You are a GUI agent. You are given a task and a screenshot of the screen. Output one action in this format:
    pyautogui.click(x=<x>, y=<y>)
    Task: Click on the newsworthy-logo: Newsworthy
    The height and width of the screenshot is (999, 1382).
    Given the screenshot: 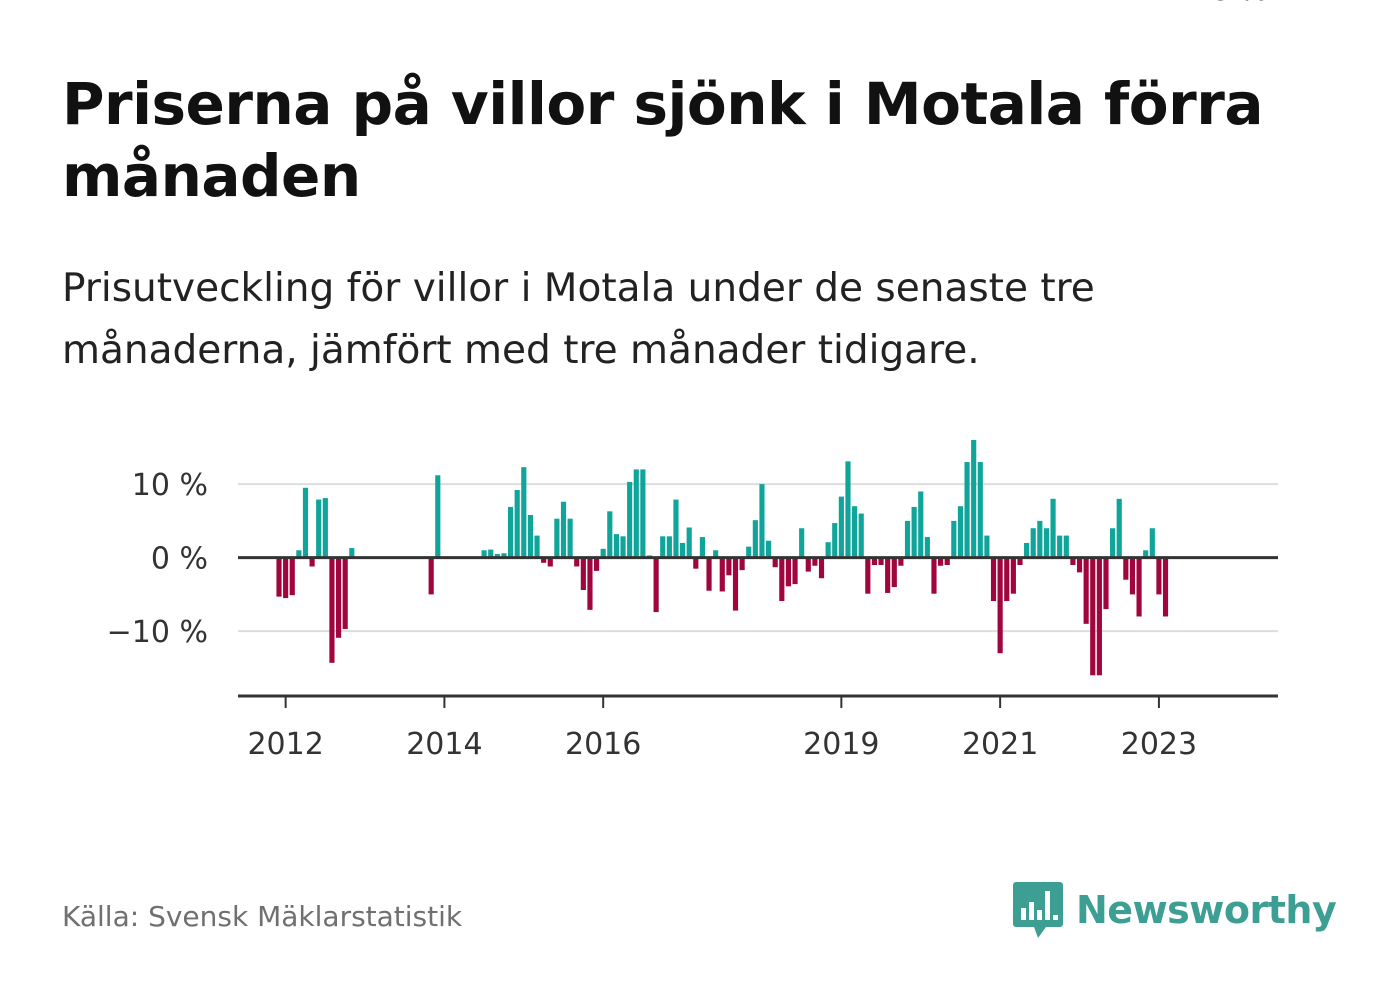 What is the action you would take?
    pyautogui.click(x=1174, y=910)
    